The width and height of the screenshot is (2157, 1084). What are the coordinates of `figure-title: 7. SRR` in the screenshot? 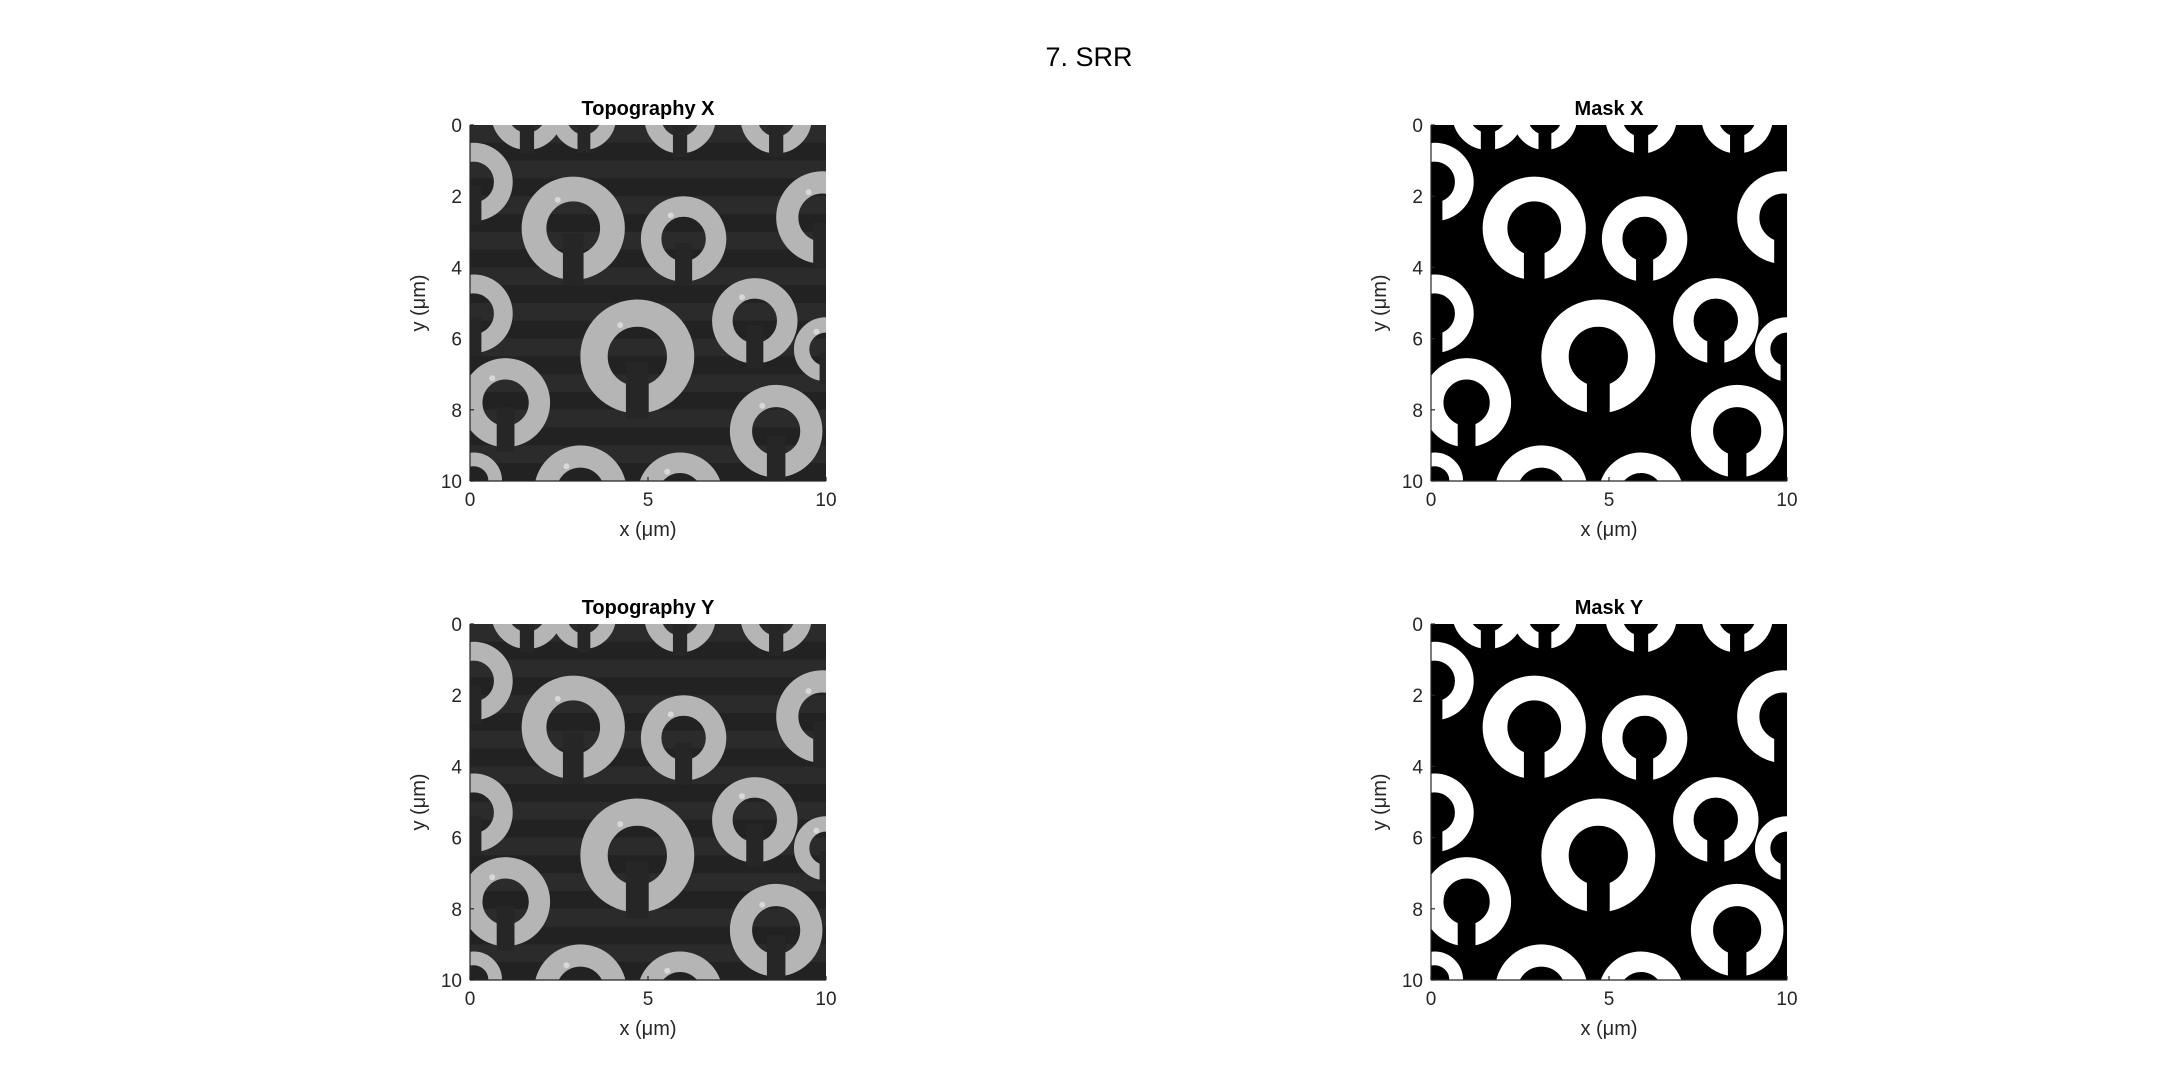 It's located at (1088, 57).